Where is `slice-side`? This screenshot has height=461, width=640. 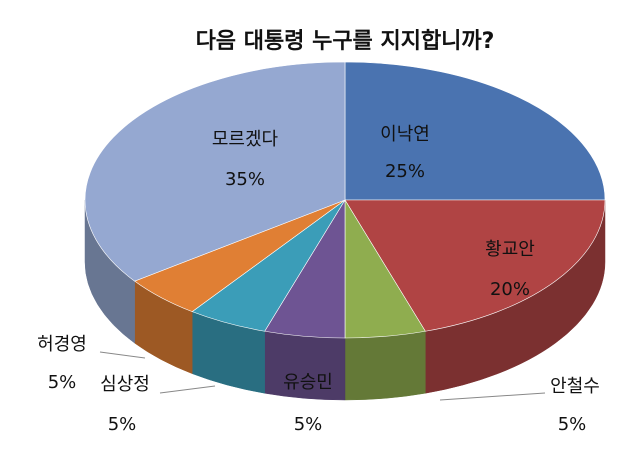 slice-side is located at coordinates (385, 365).